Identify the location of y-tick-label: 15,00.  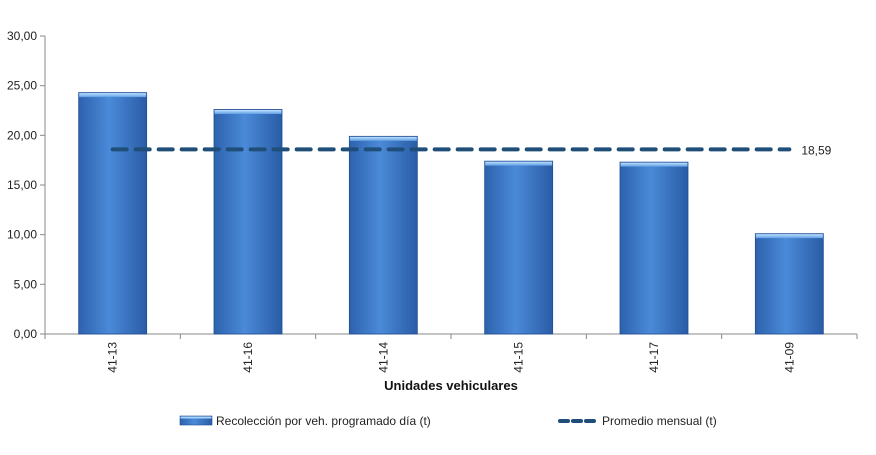
(22, 185).